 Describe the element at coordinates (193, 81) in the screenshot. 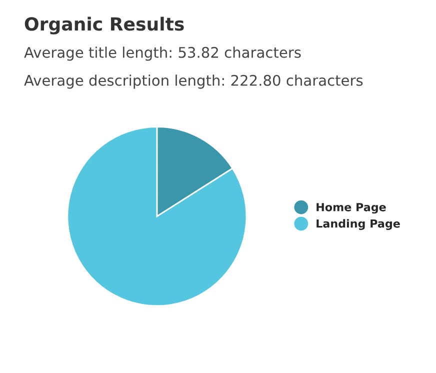

I see `text: Average description length: 222.80 characters` at that location.